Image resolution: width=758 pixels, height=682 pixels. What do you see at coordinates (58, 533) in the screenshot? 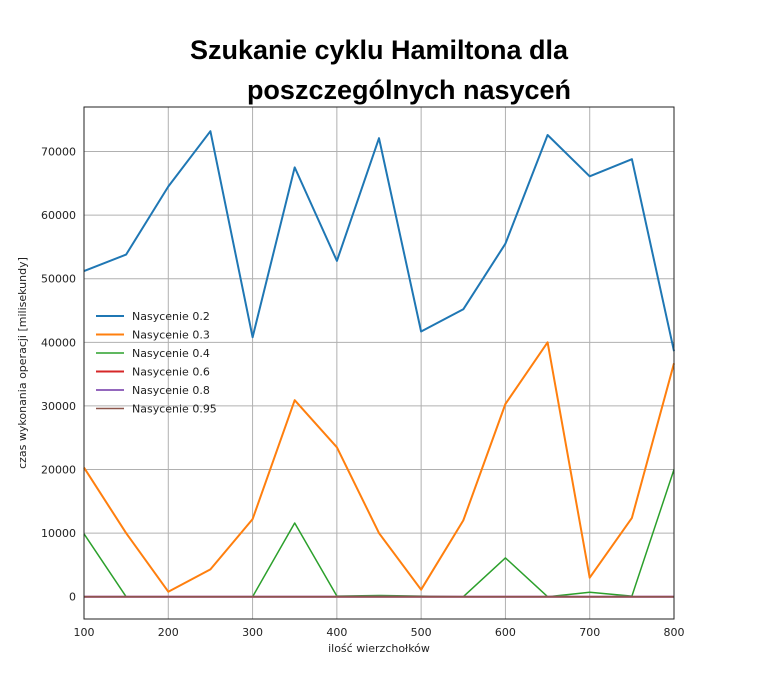
I see `y-tick-label: 10000` at bounding box center [58, 533].